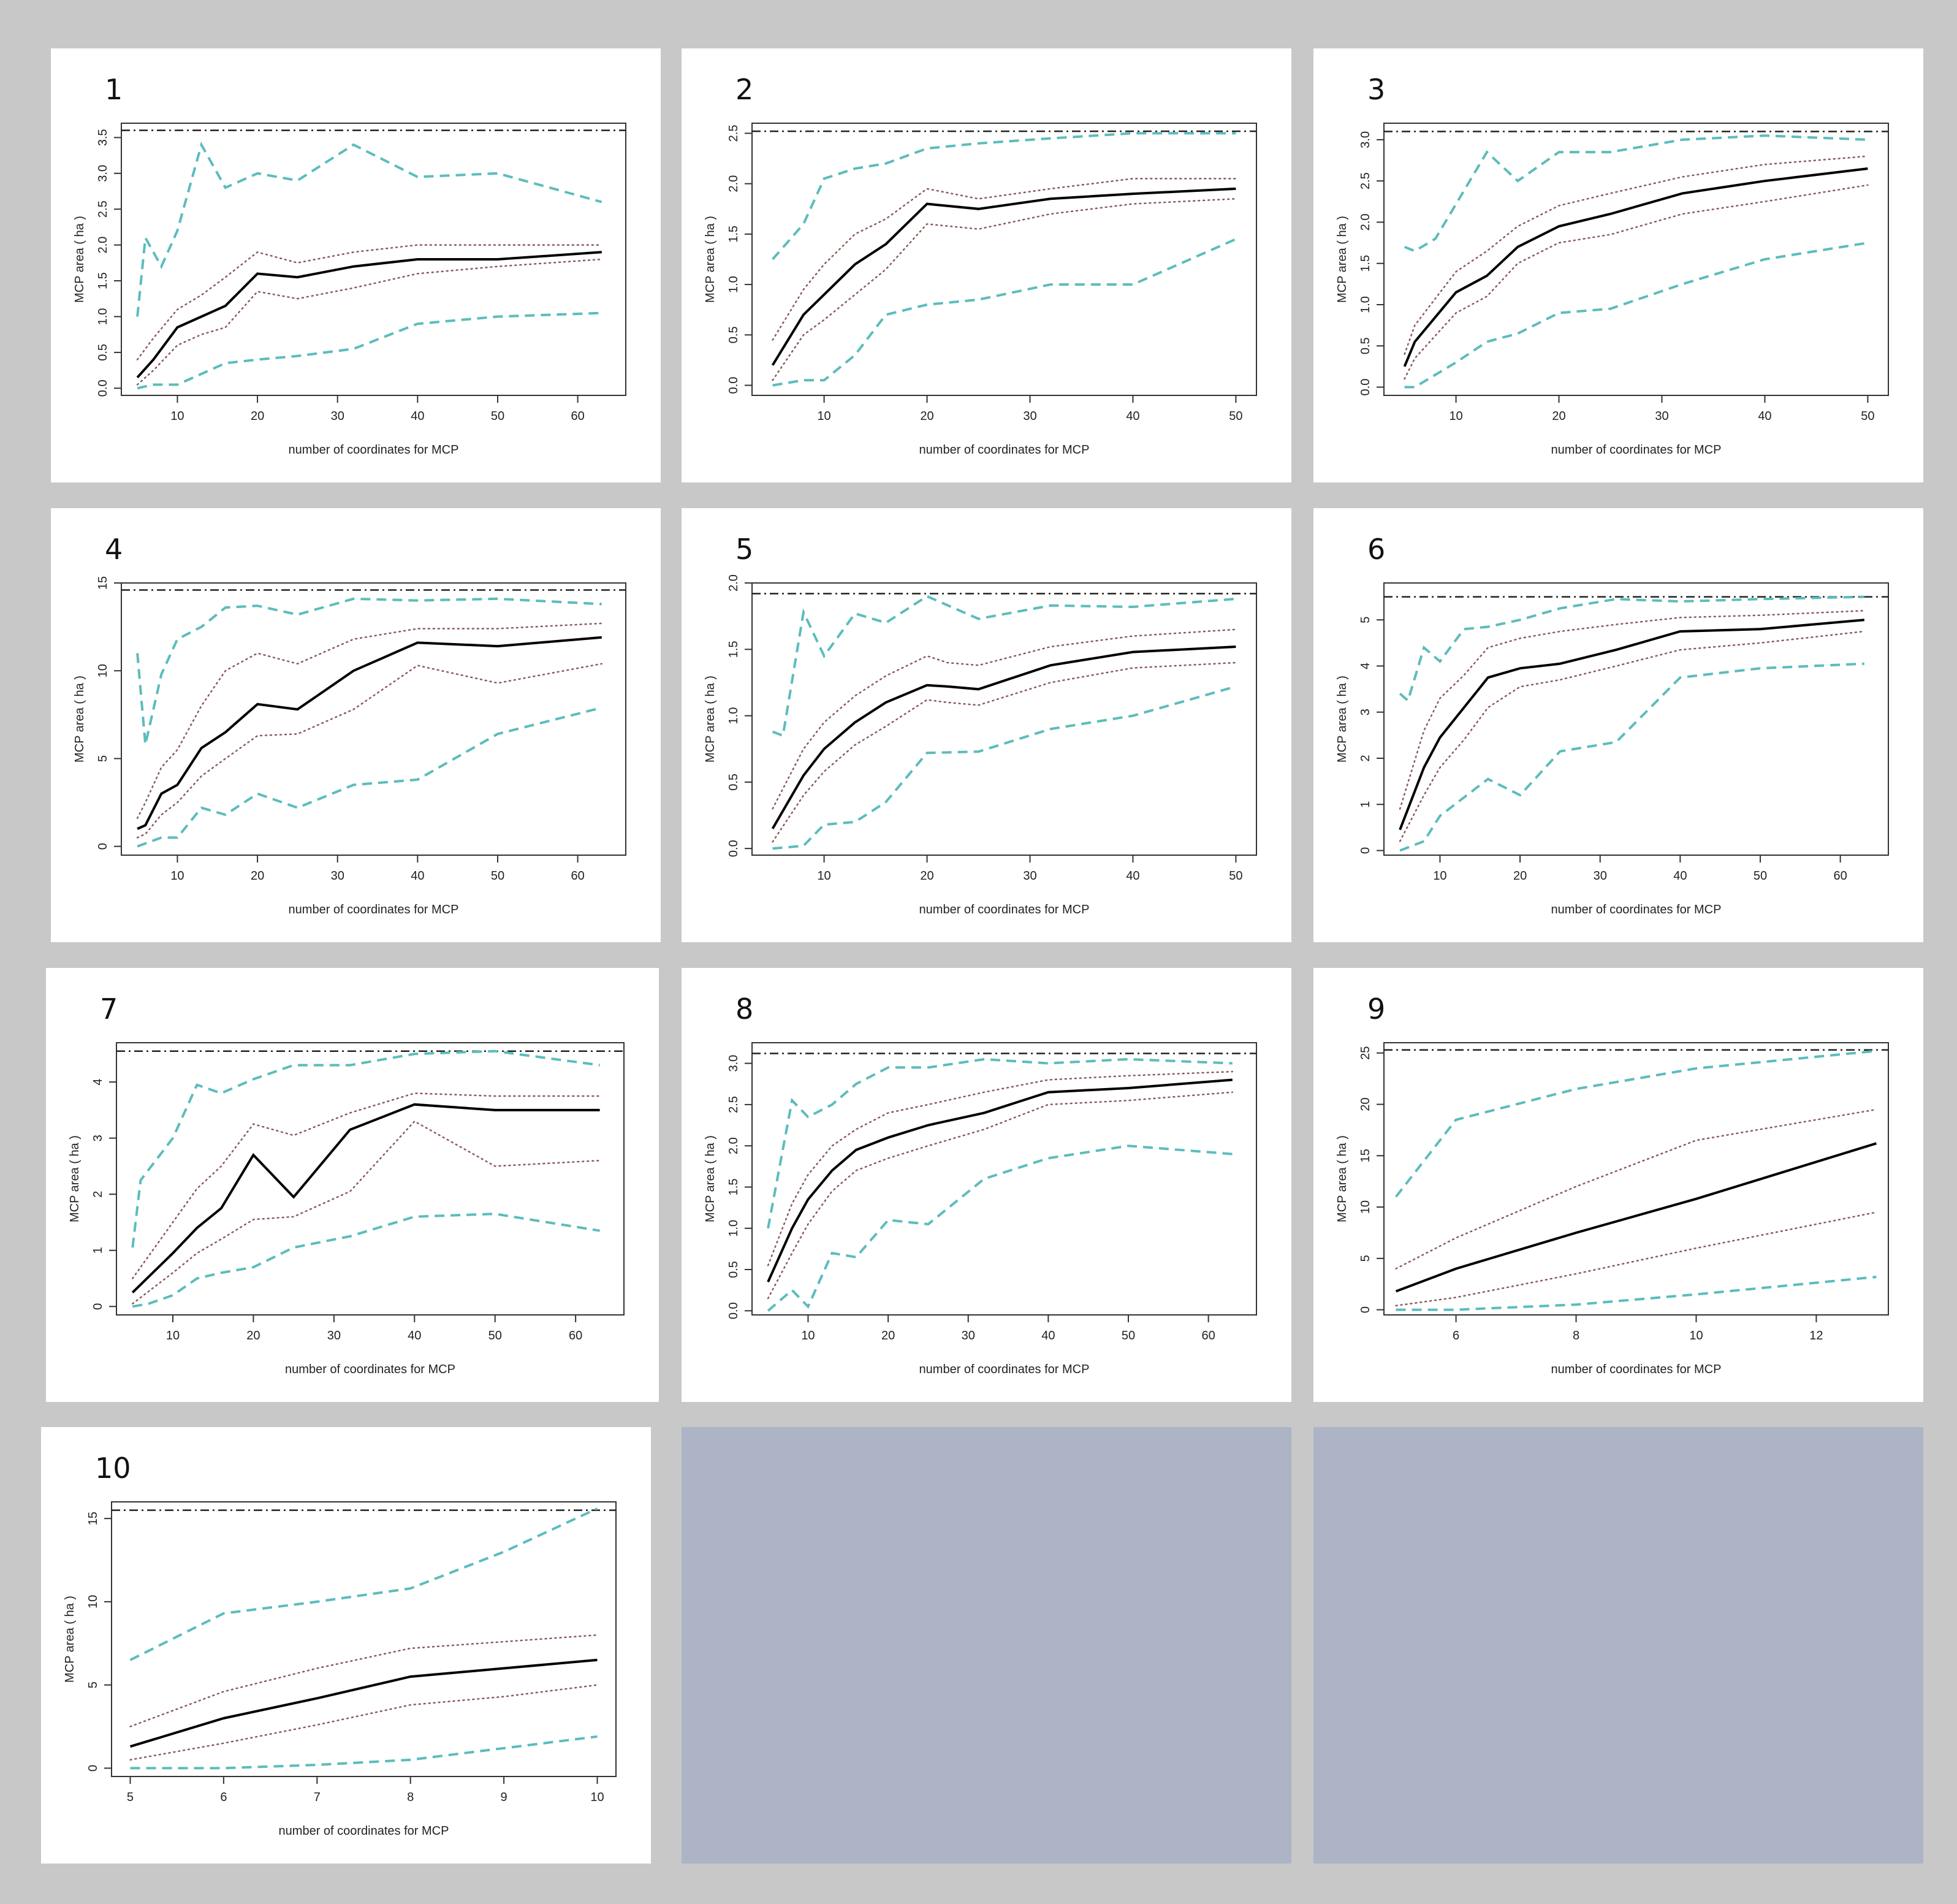 This screenshot has height=1904, width=1957. Describe the element at coordinates (98, 1138) in the screenshot. I see `y-tick-label: 3` at that location.